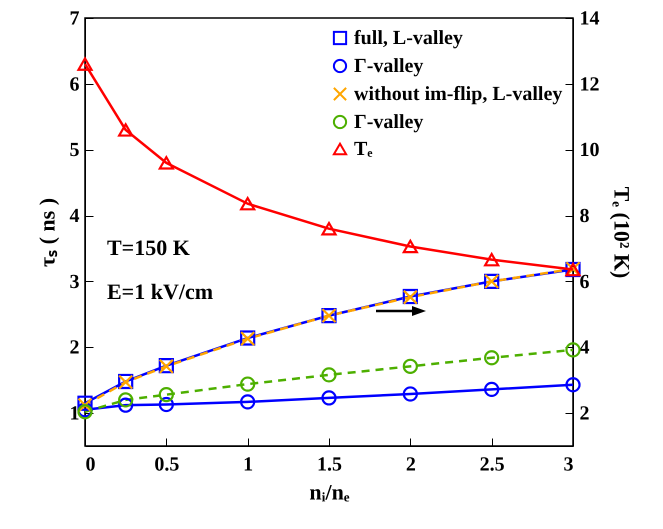  I want to click on y2-tick-label: 6, so click(585, 281).